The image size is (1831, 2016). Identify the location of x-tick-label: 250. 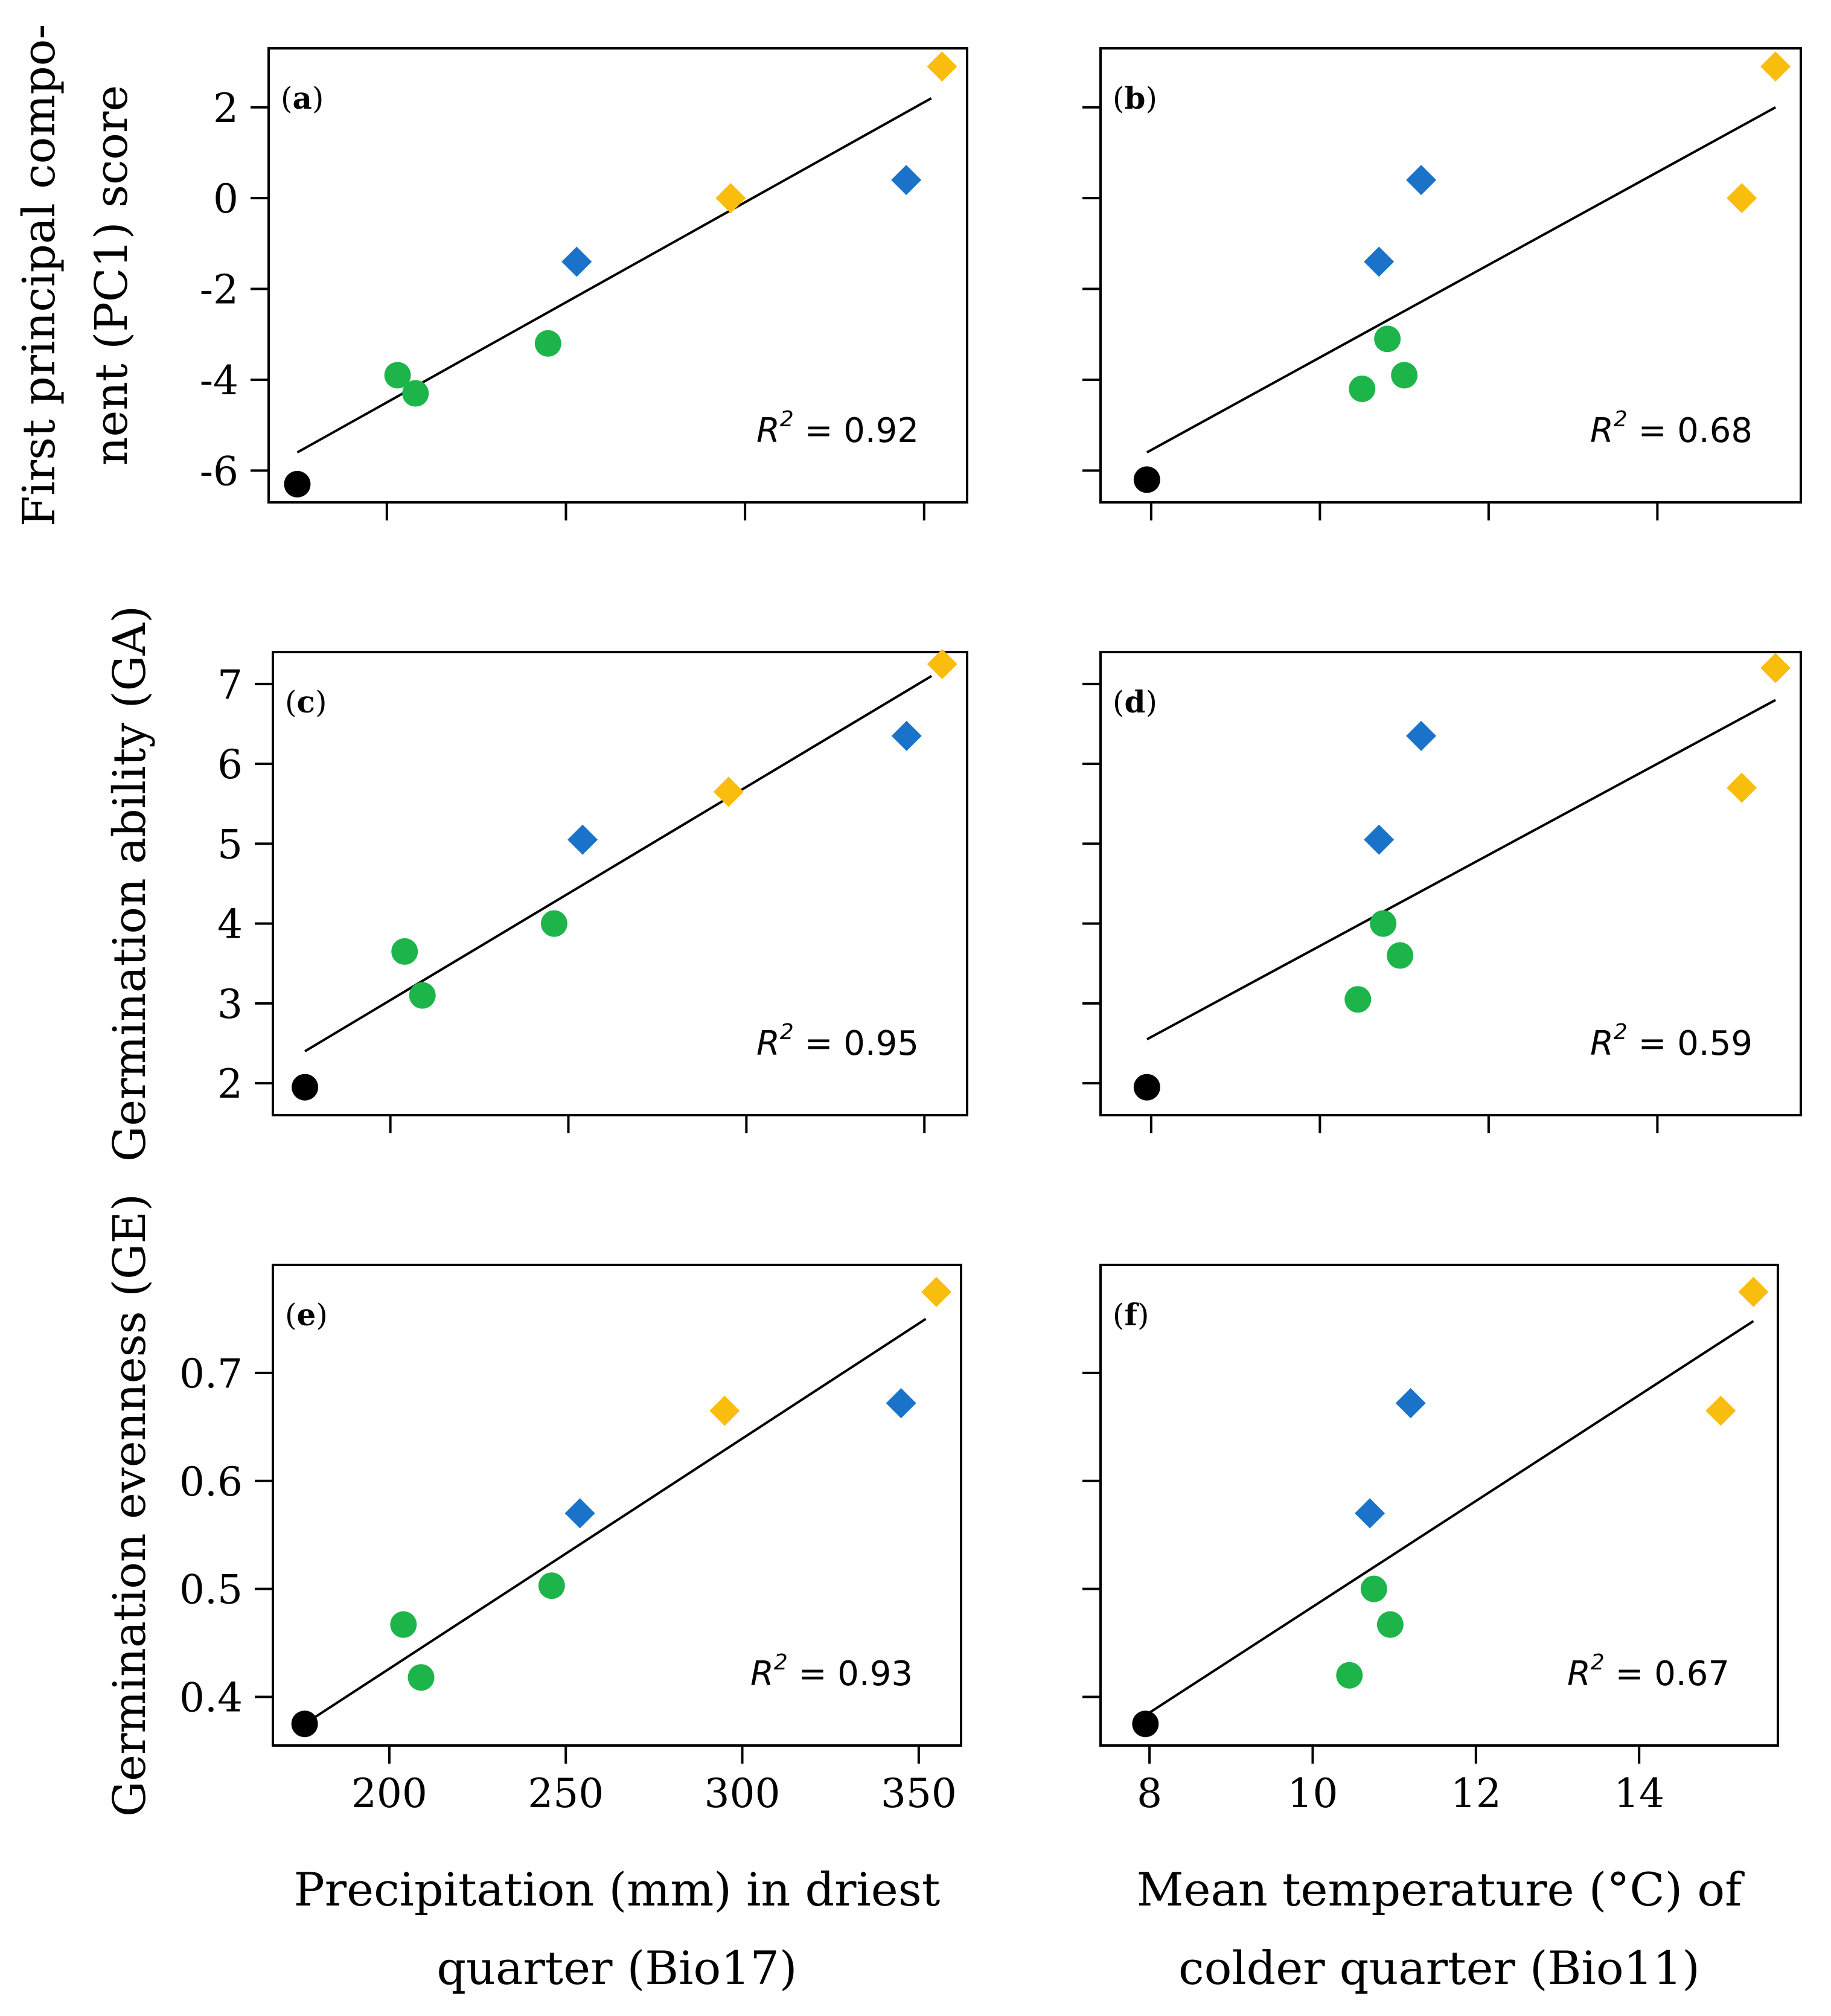
(566, 1793).